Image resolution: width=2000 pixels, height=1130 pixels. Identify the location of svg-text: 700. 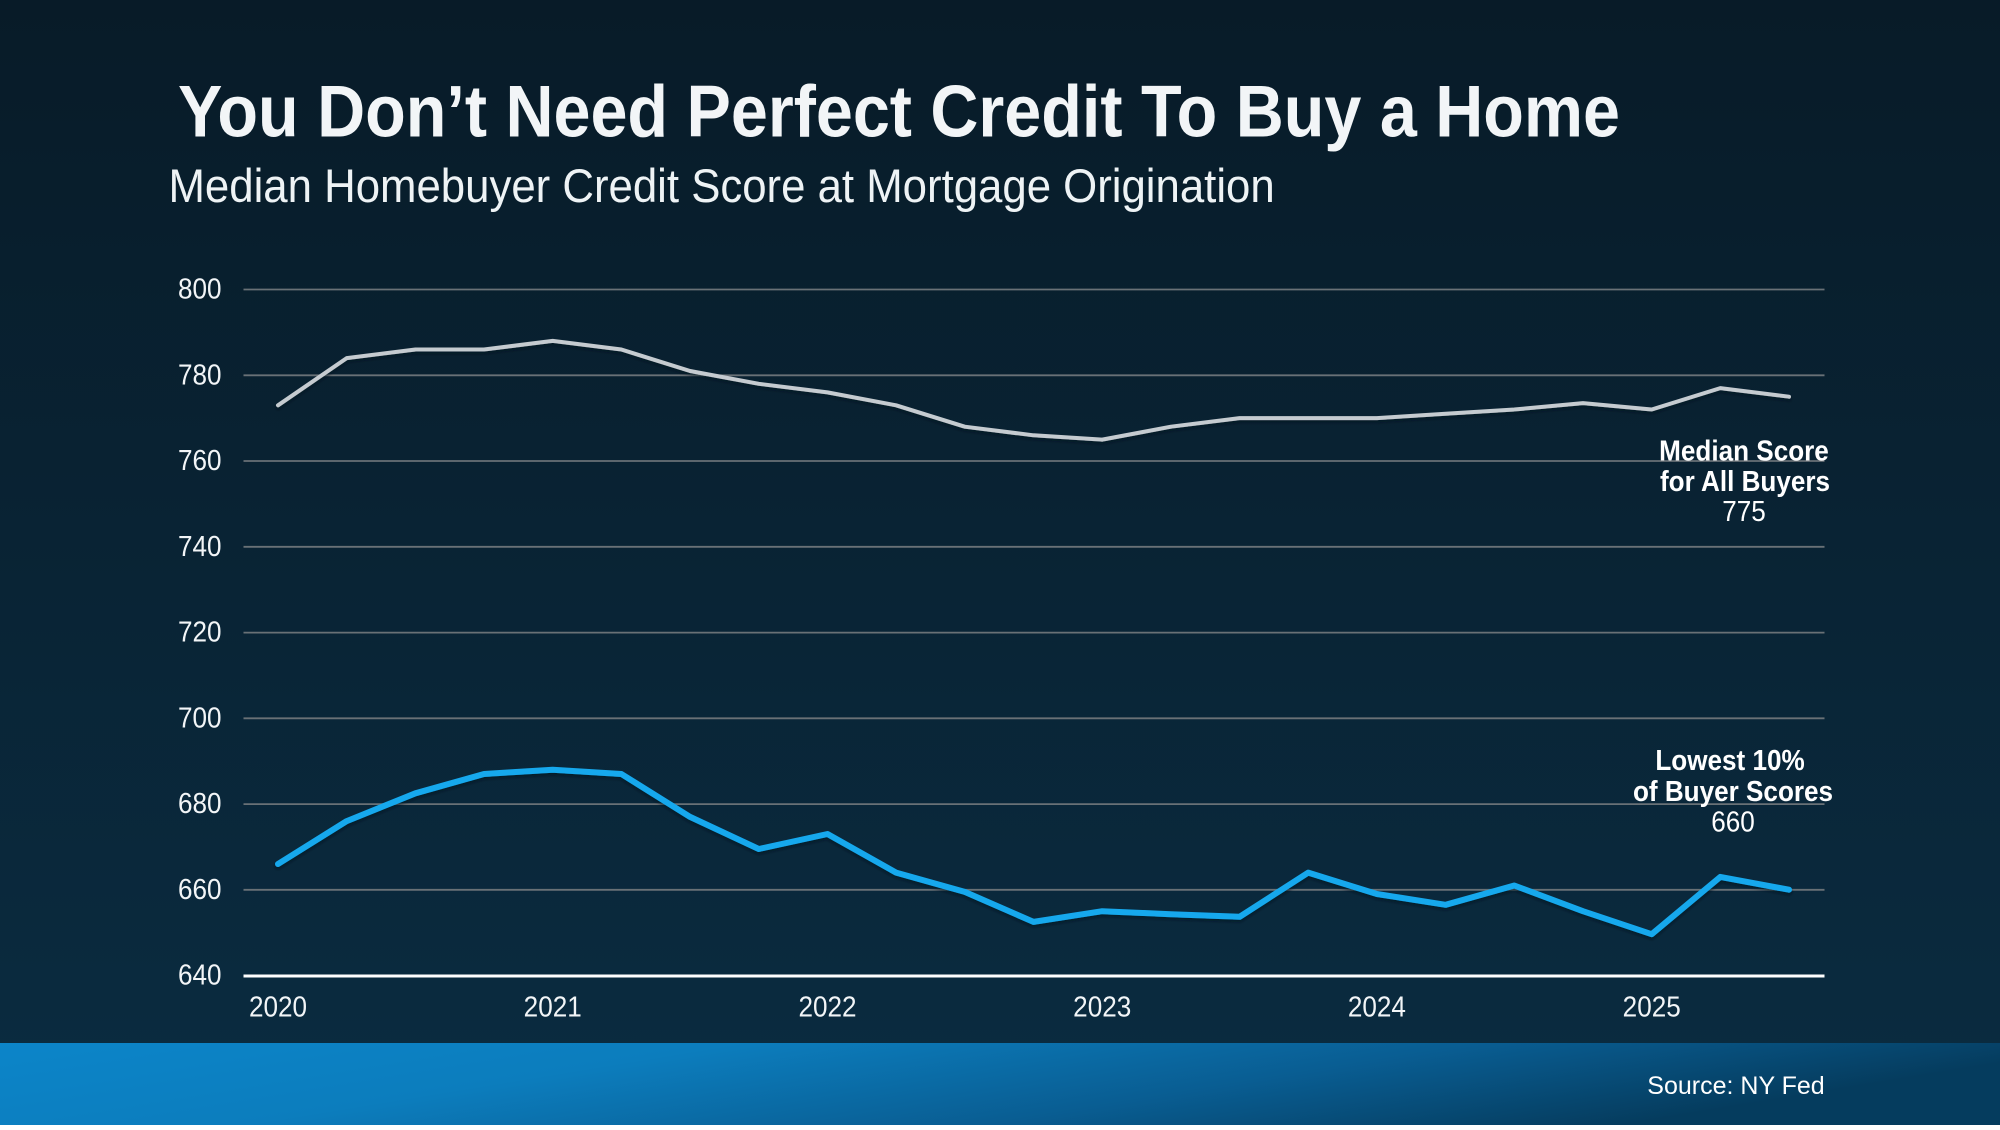
(200, 717).